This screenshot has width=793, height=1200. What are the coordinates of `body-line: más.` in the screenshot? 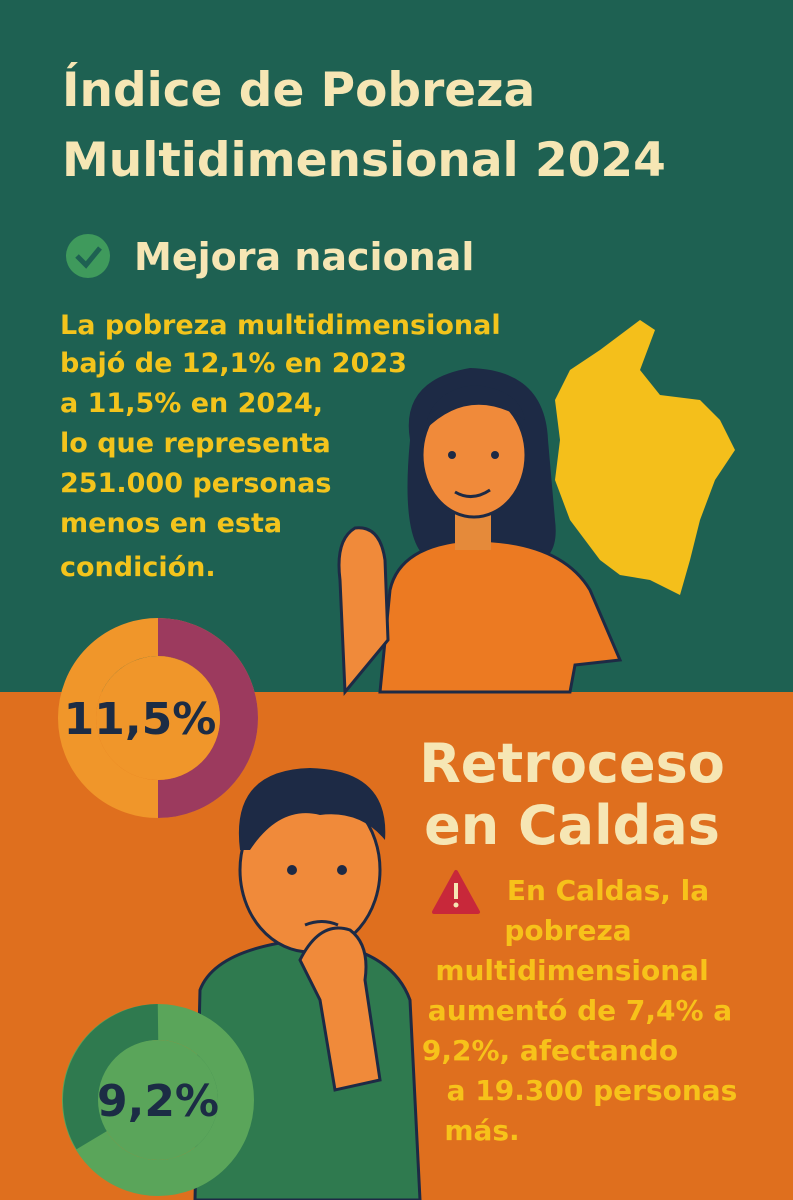 It's located at (481, 1130).